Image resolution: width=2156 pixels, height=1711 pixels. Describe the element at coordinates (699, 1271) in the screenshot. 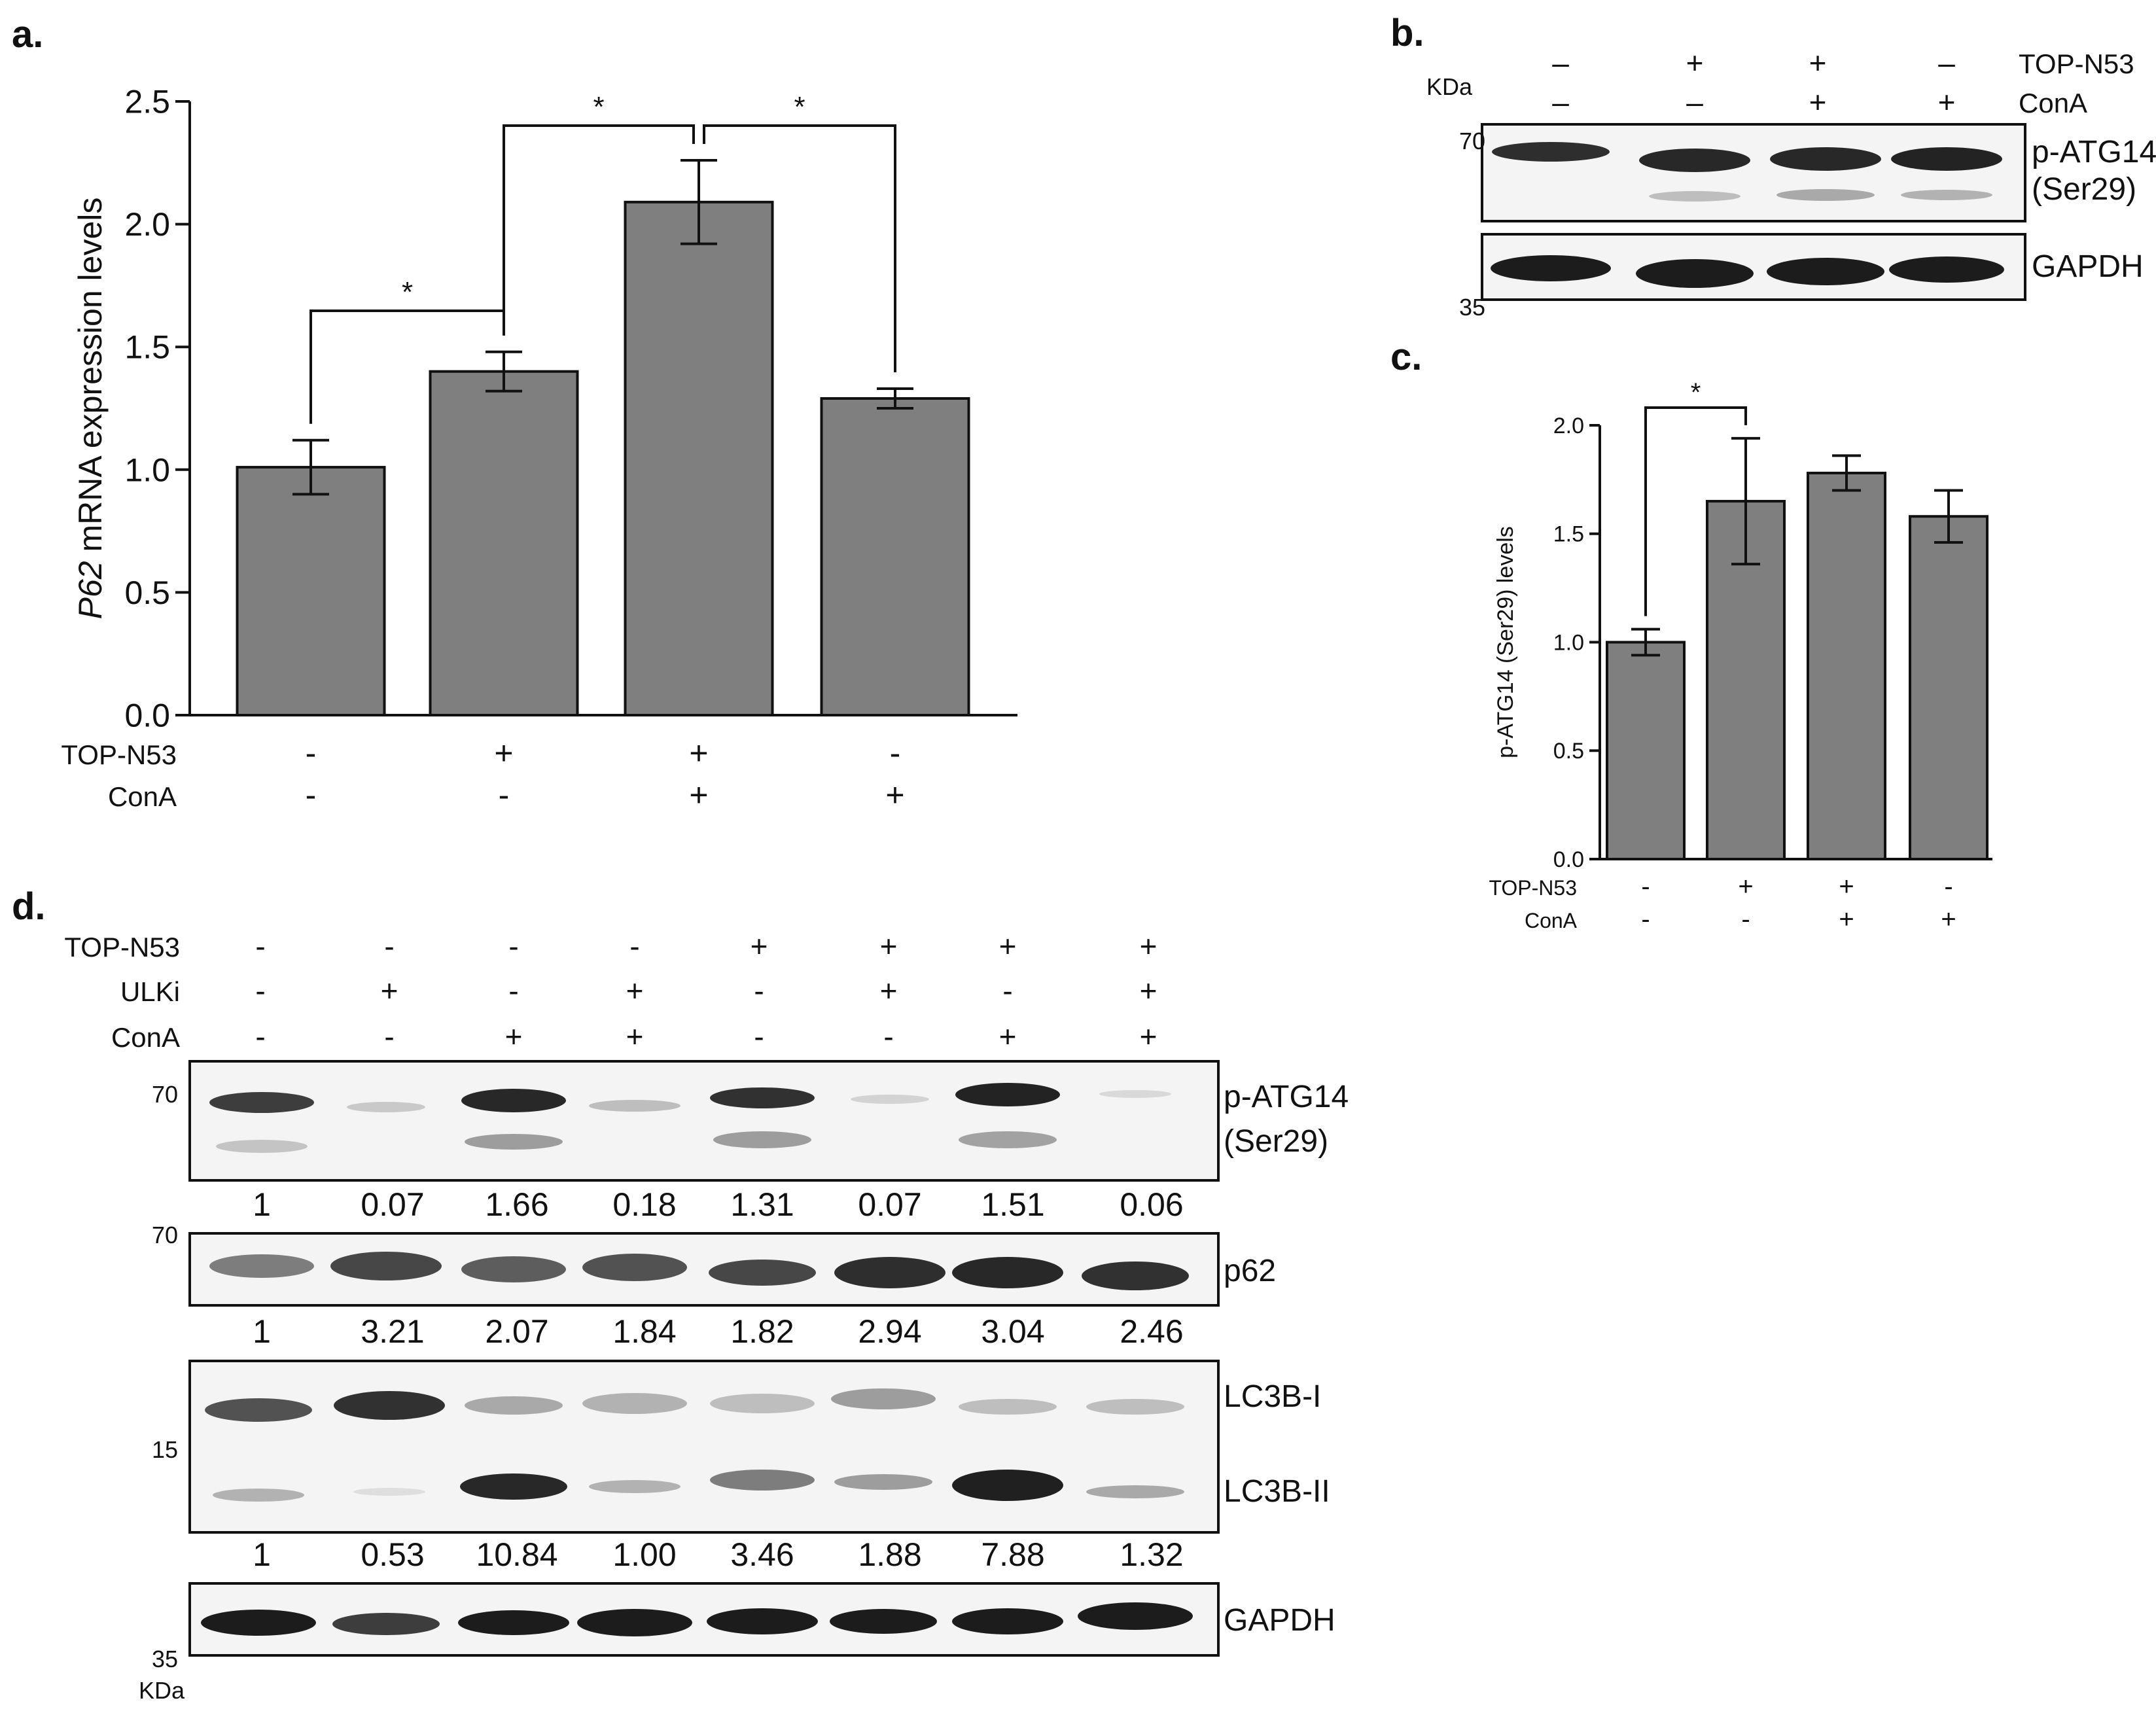

I see `panel-d-p62-bands` at that location.